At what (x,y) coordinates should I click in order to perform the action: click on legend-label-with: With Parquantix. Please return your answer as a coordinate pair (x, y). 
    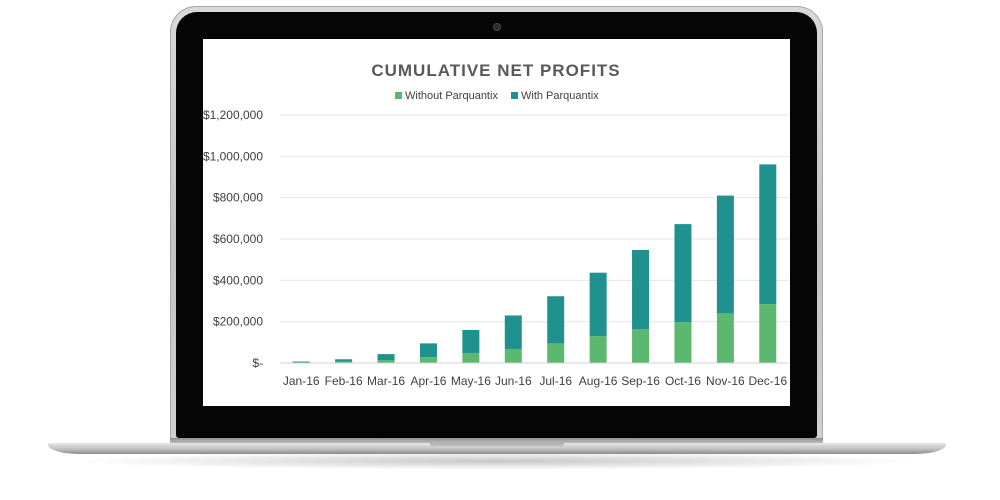
    Looking at the image, I should click on (560, 96).